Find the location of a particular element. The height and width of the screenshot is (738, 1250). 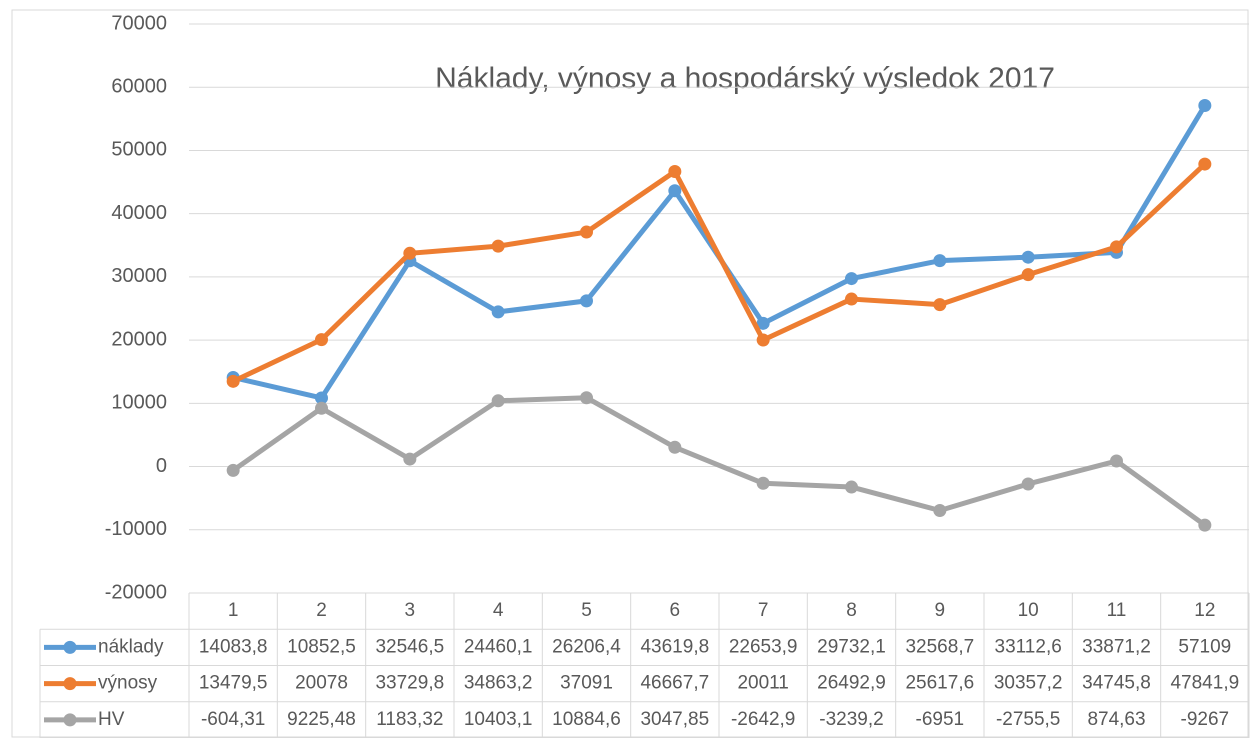

table-cell: 33871,2 is located at coordinates (1116, 646).